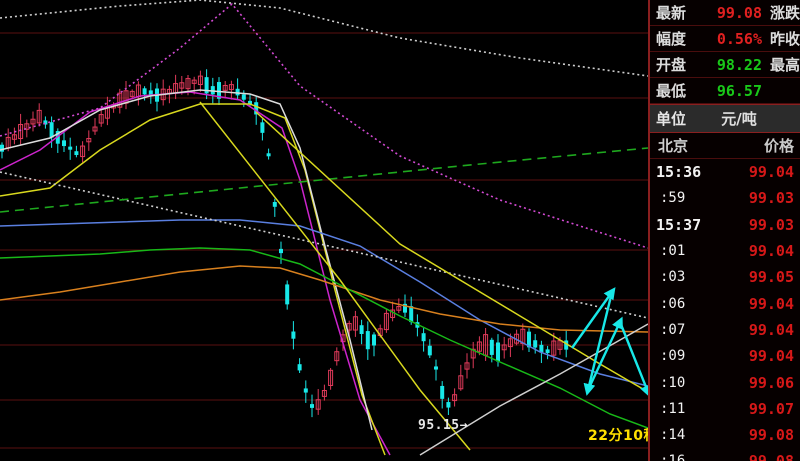  What do you see at coordinates (671, 39) in the screenshot?
I see `quote-label: 幅度` at bounding box center [671, 39].